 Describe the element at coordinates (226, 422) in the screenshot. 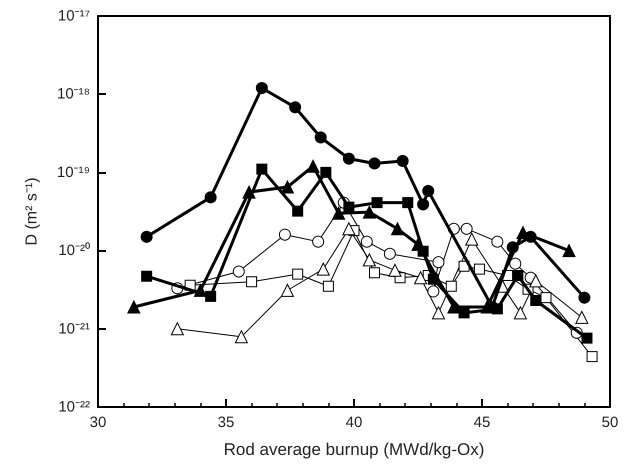

I see `x-tick-label: 35` at that location.